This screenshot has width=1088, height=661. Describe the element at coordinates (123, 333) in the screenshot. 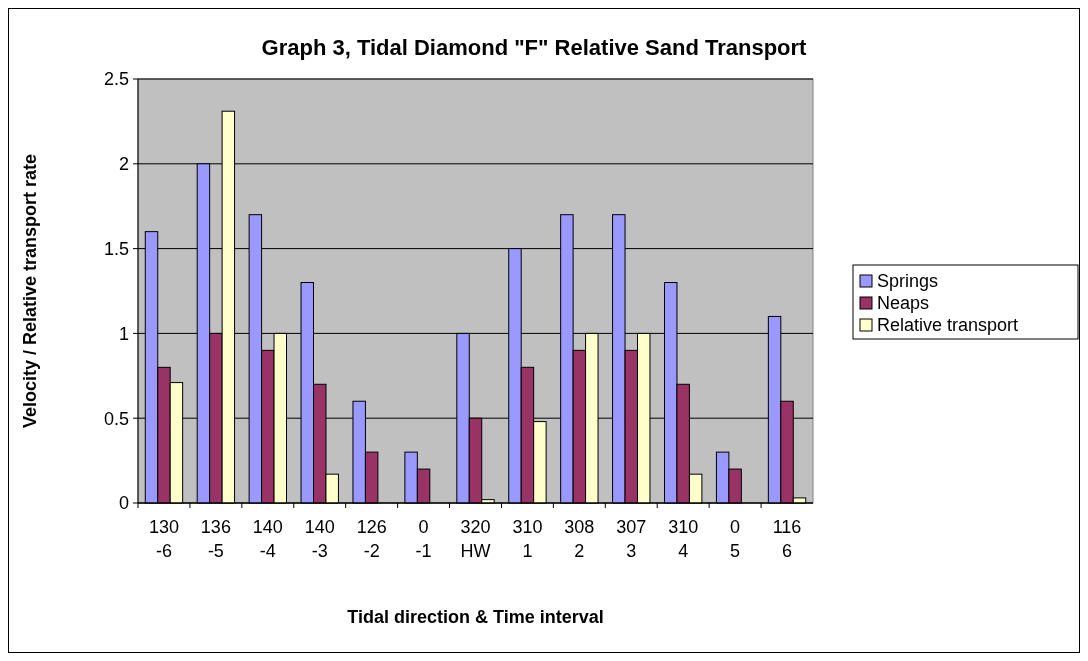

I see `y-tick-label: 1` at that location.